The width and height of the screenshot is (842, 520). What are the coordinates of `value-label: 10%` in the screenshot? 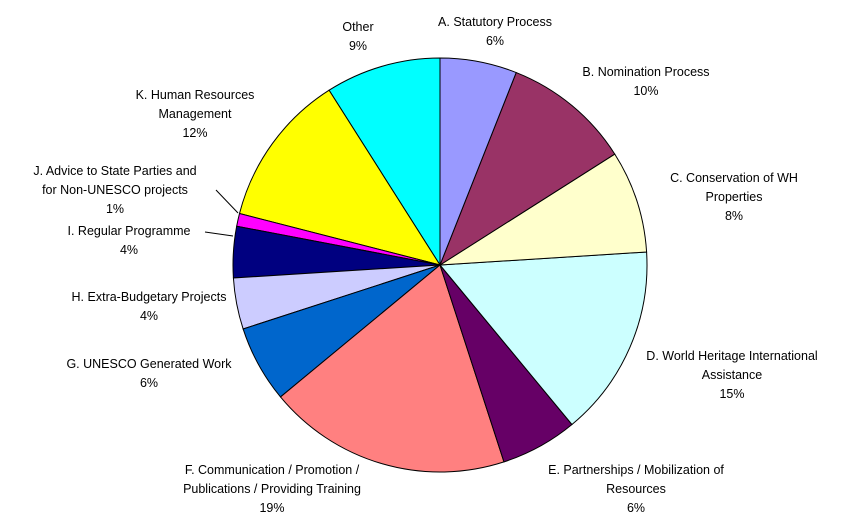 It's located at (646, 91).